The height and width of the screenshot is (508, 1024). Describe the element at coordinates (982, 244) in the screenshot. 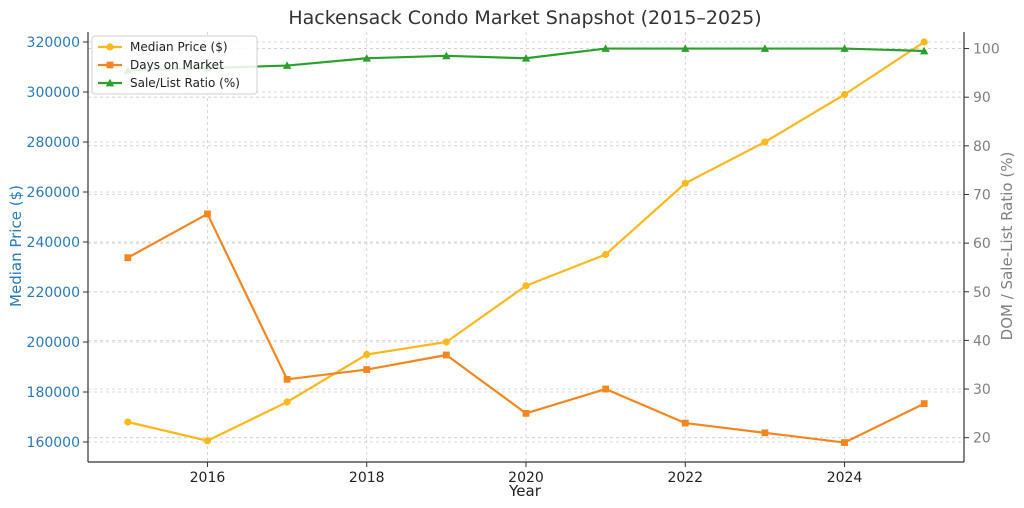

I see `y2-tick-label: 60` at that location.